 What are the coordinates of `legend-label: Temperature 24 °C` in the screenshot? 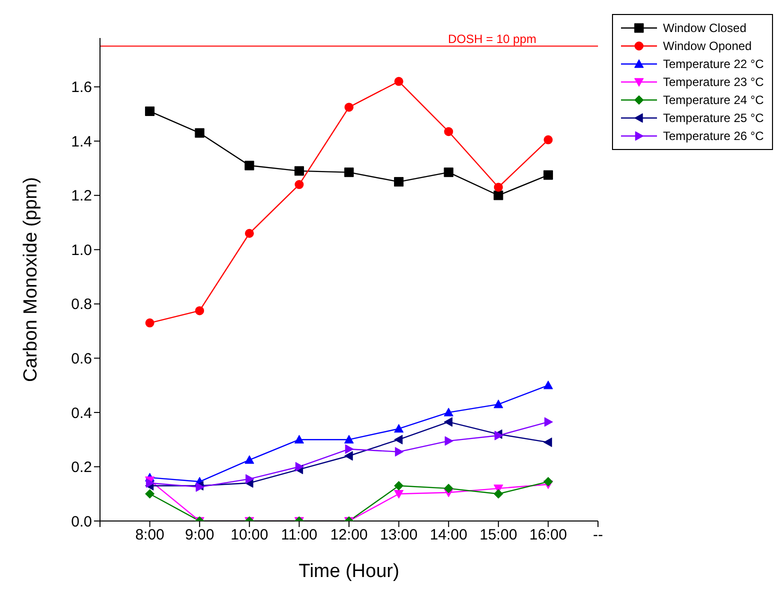 It's located at (713, 100).